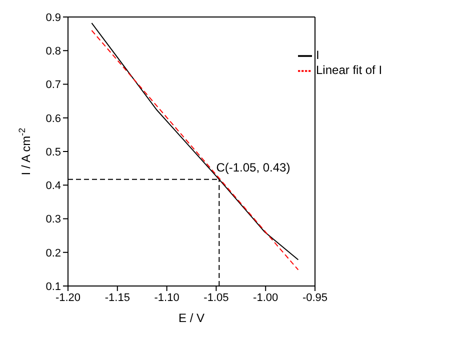 This screenshot has height=345, width=467. What do you see at coordinates (253, 167) in the screenshot?
I see `annotation: C(-1.05, 0.43)` at bounding box center [253, 167].